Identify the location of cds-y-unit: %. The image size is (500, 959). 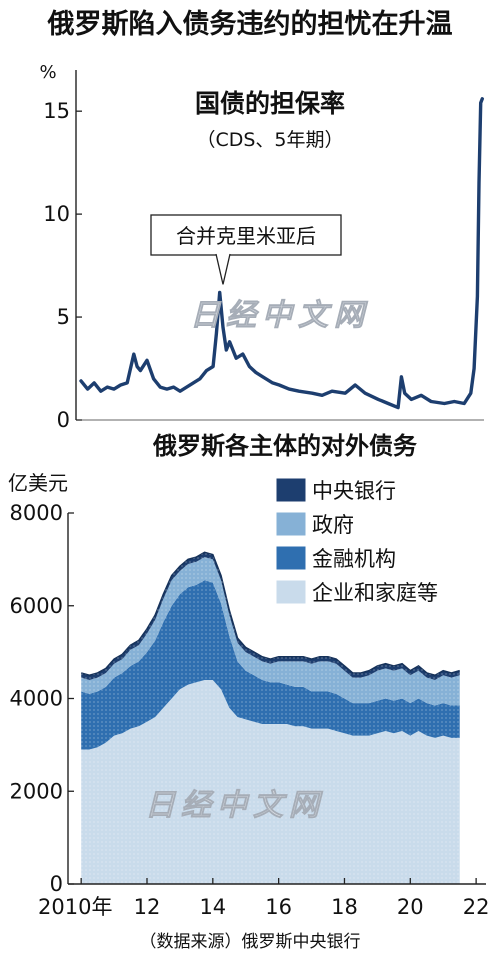
(47, 72).